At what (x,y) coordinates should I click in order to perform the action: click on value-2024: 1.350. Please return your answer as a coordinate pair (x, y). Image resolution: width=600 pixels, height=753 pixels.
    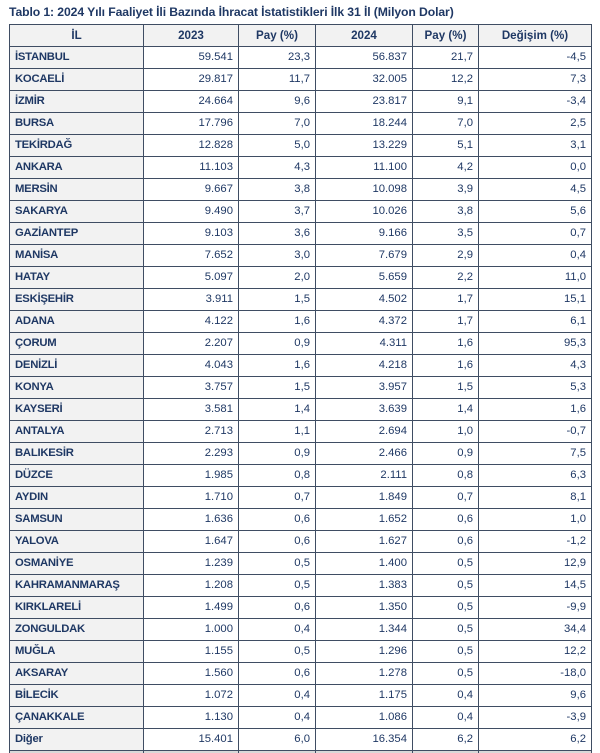
    Looking at the image, I should click on (364, 607).